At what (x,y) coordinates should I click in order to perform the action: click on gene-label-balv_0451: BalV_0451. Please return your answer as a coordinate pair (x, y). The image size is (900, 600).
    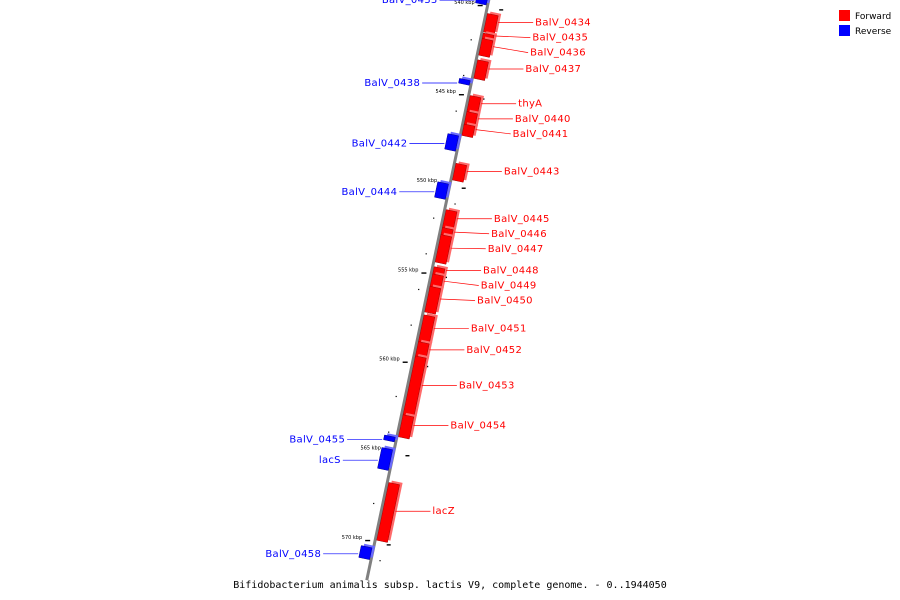
    Looking at the image, I should click on (499, 328).